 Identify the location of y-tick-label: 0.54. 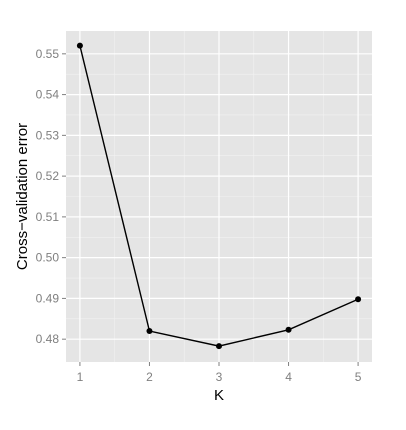
(48, 95).